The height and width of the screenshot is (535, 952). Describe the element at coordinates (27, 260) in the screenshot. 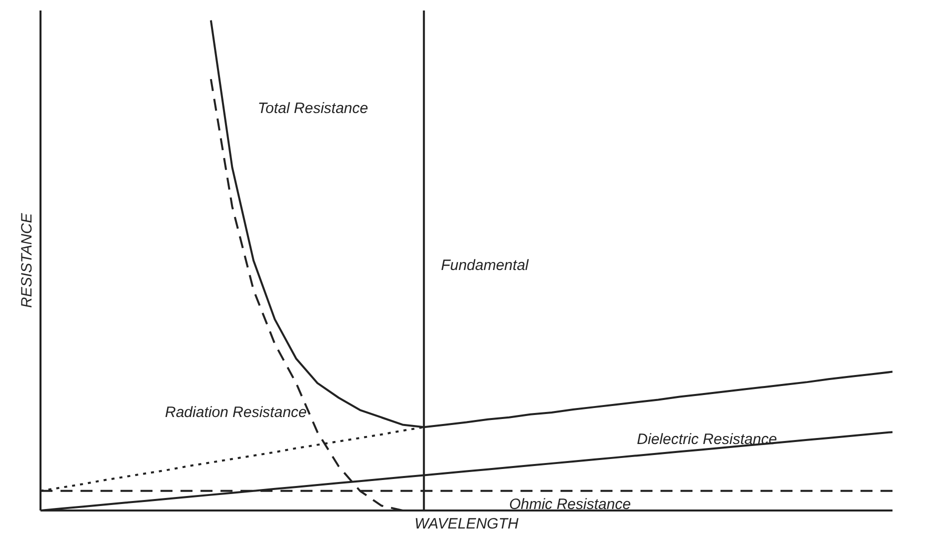

I see `y-axis-title: RESISTANCE` at that location.